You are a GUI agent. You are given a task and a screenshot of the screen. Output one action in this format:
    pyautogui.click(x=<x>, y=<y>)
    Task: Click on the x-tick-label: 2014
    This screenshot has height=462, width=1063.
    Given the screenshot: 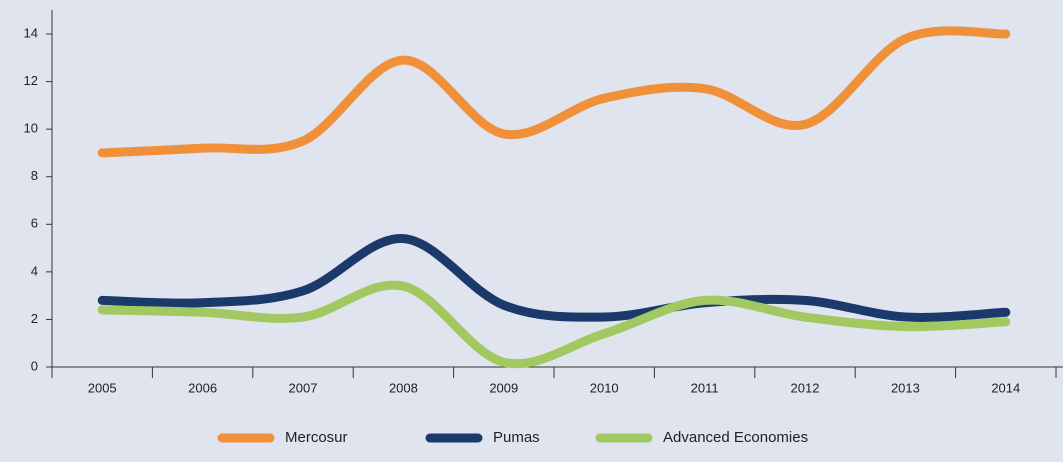 What is the action you would take?
    pyautogui.click(x=1005, y=387)
    